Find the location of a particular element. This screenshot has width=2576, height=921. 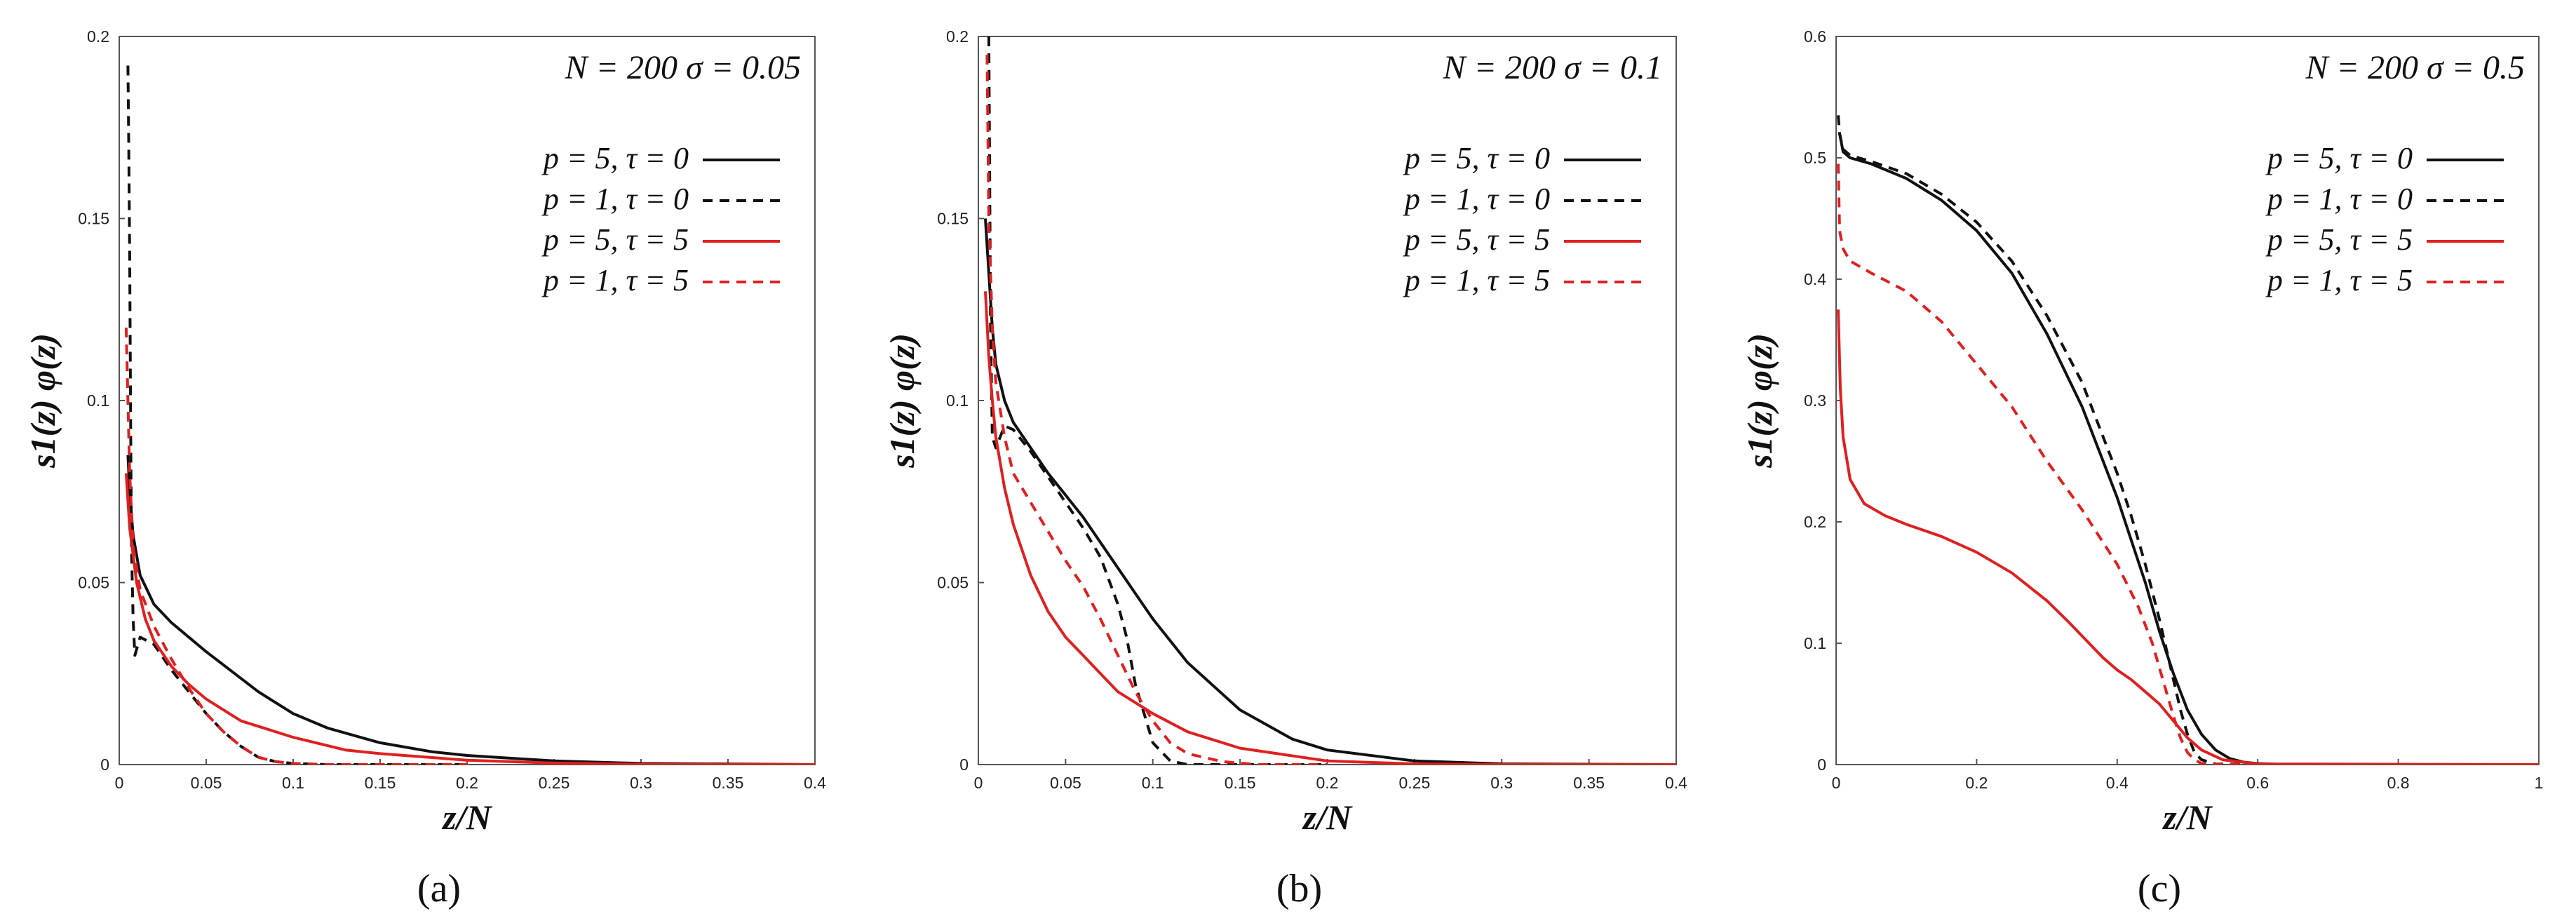

x-tick-label: 0.6 is located at coordinates (2257, 783).